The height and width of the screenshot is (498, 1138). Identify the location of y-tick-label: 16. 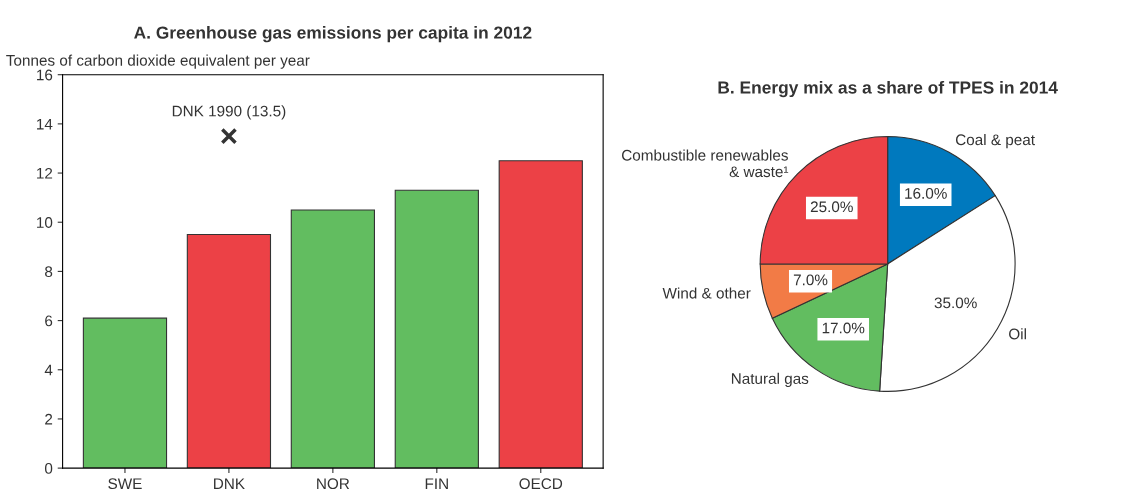
(45, 75).